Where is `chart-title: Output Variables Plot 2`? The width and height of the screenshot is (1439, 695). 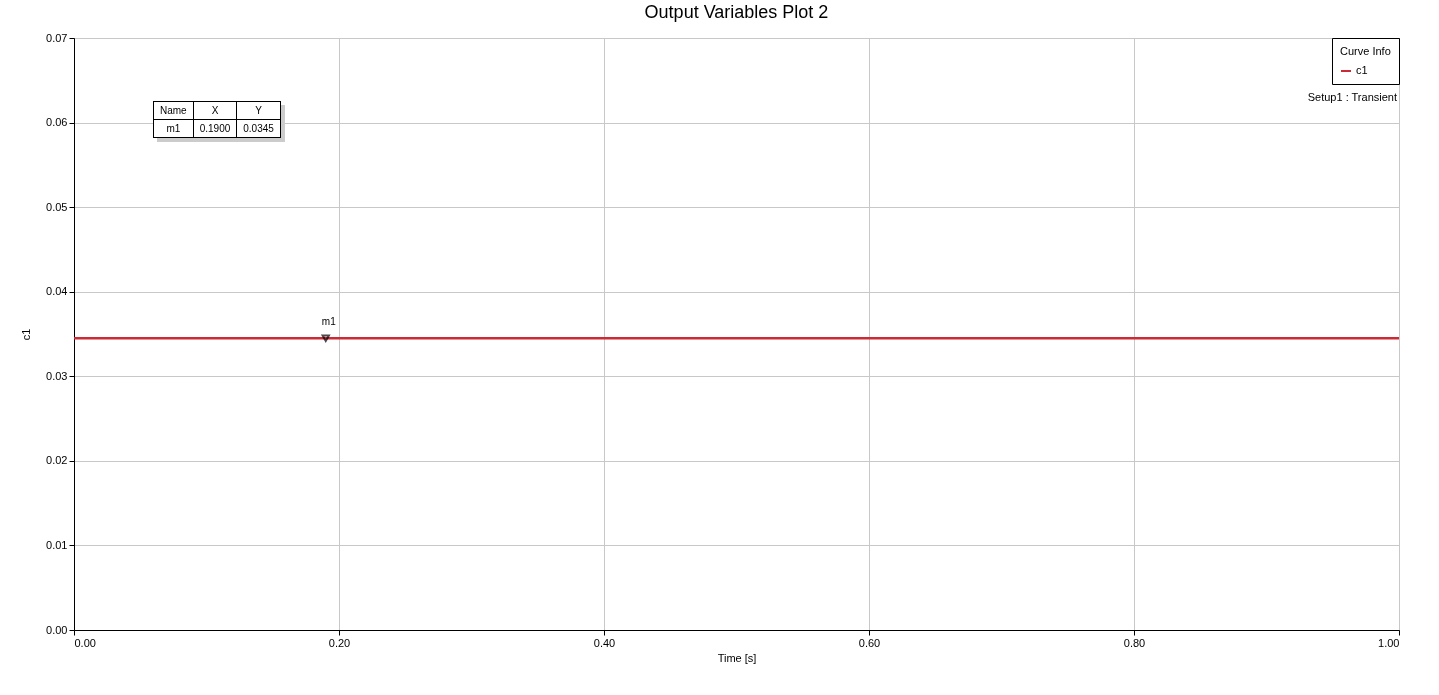 chart-title: Output Variables Plot 2 is located at coordinates (736, 12).